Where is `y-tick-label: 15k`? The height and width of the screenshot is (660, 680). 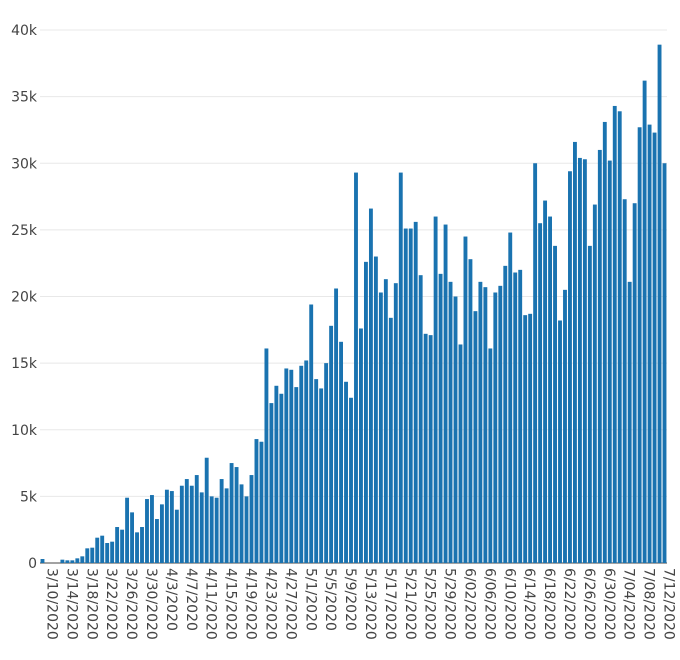
y-tick-label: 15k is located at coordinates (24, 364).